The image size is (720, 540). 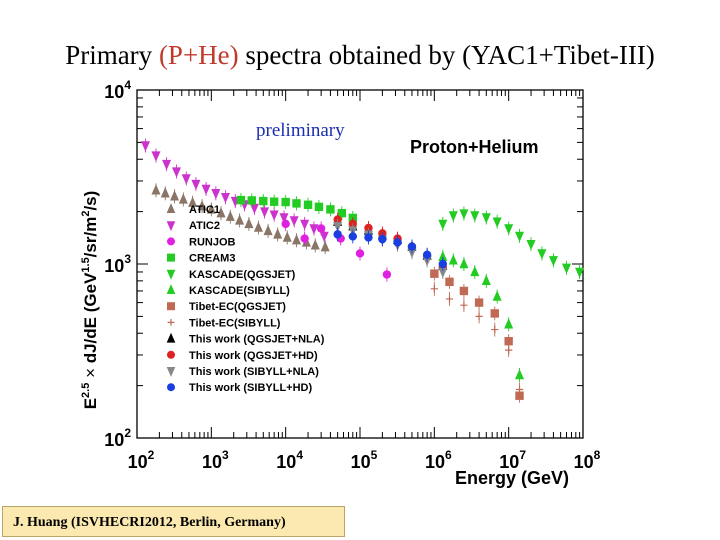 I want to click on series-cream3, so click(x=296, y=209).